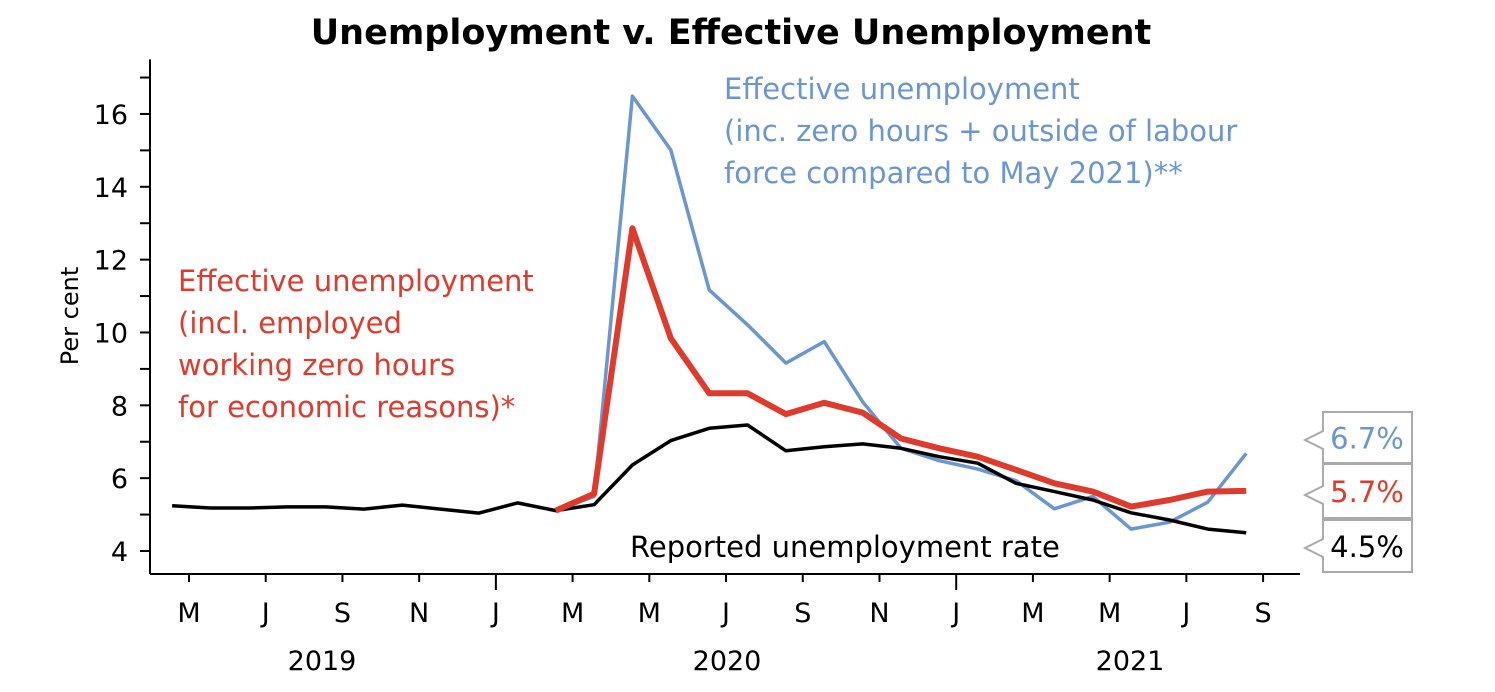 The width and height of the screenshot is (1495, 692). What do you see at coordinates (70, 316) in the screenshot?
I see `y-axis-label: Per cent` at bounding box center [70, 316].